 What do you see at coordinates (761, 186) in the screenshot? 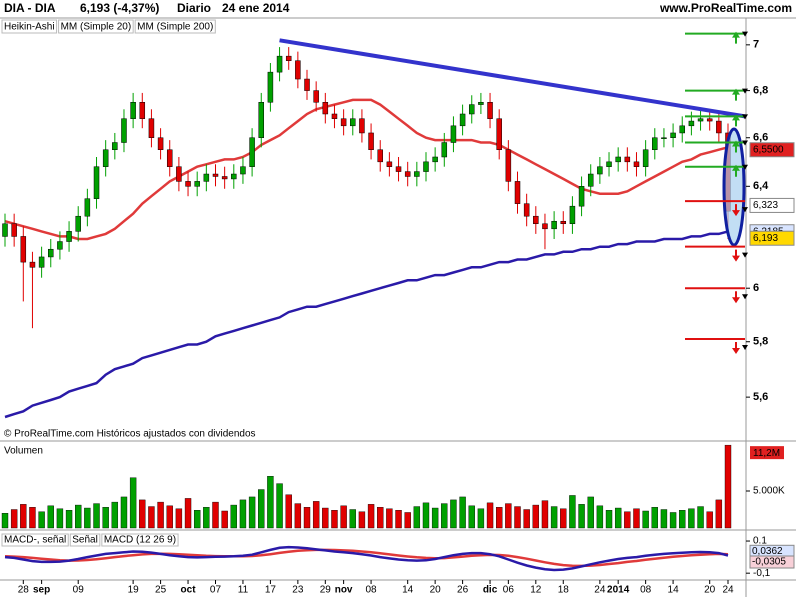
I see `y-tick-label: 6,4` at bounding box center [761, 186].